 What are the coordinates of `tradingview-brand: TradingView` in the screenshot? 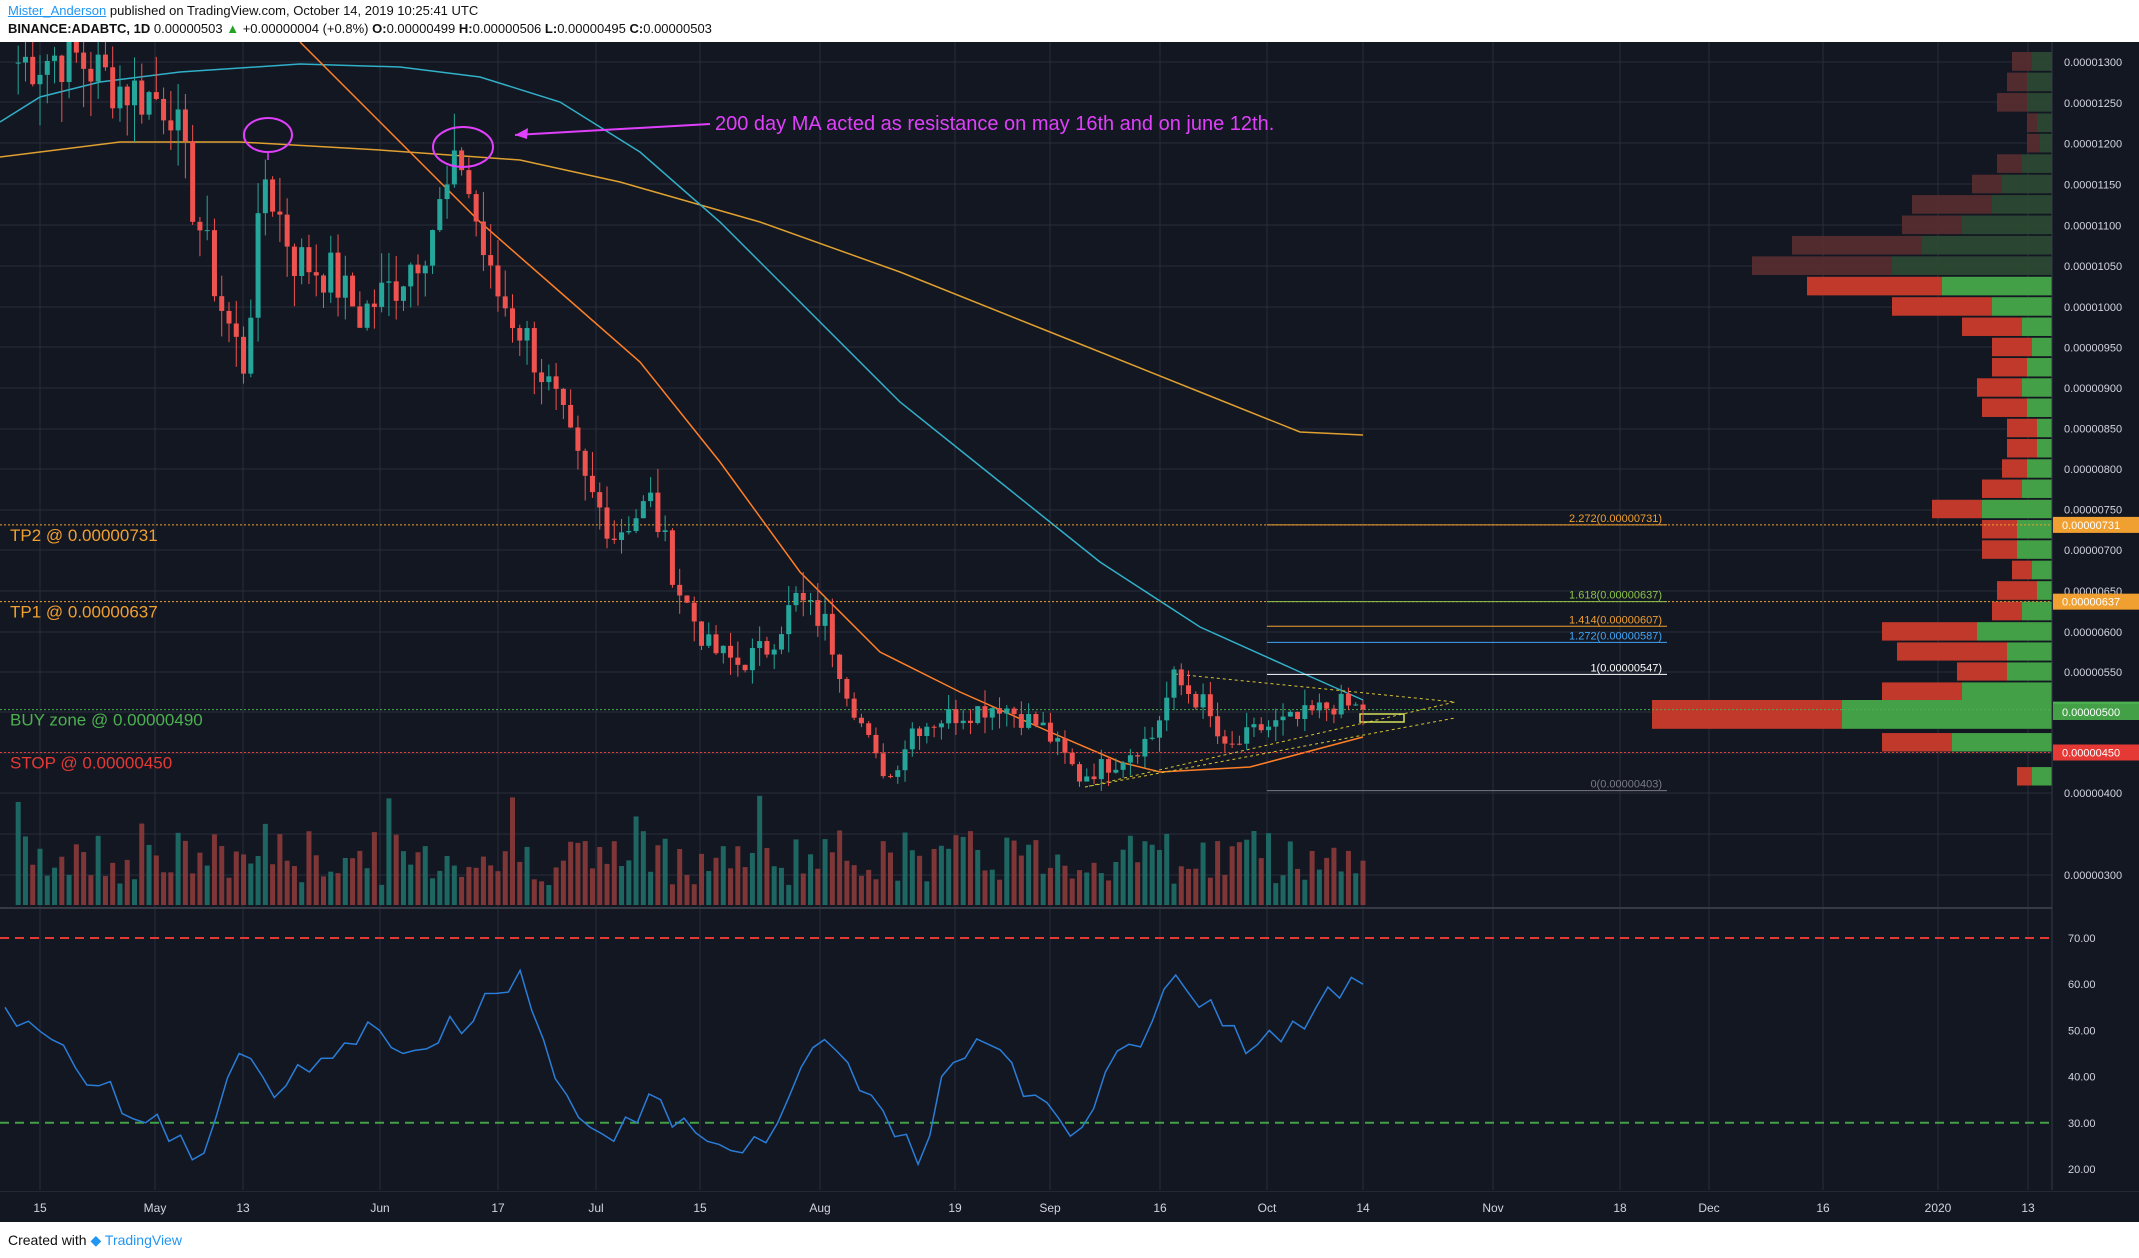 It's located at (143, 1240).